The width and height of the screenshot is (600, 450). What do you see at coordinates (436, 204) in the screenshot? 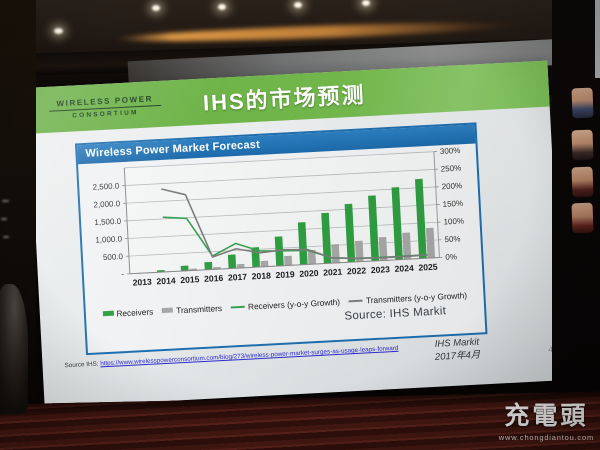
I see `right-axis` at bounding box center [436, 204].